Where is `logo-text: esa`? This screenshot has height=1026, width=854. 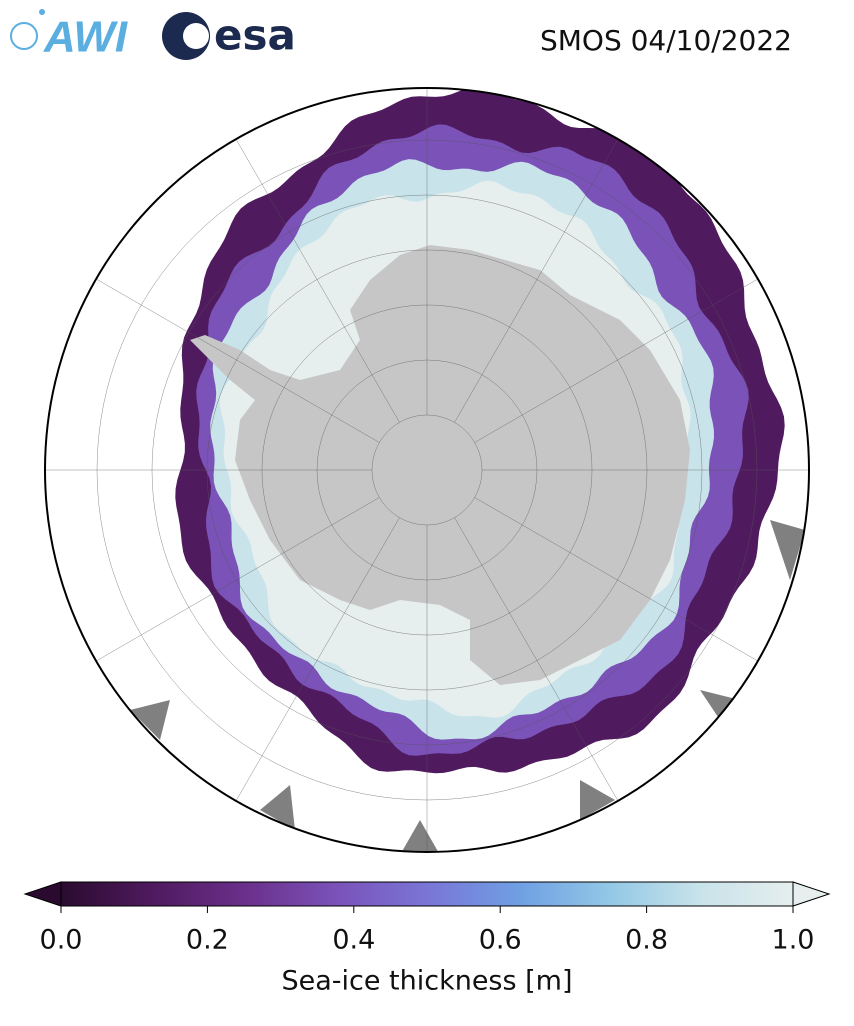 logo-text: esa is located at coordinates (255, 35).